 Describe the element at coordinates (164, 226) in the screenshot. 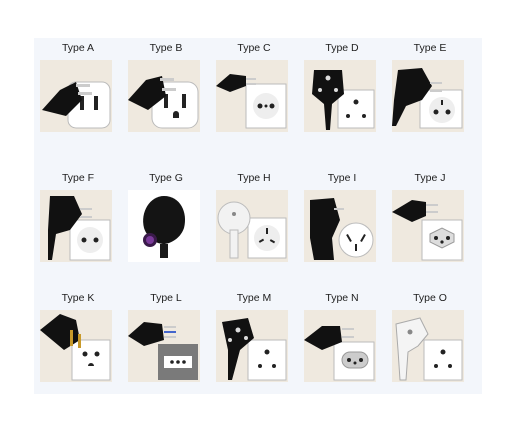

I see `type-g-plug-icon` at that location.